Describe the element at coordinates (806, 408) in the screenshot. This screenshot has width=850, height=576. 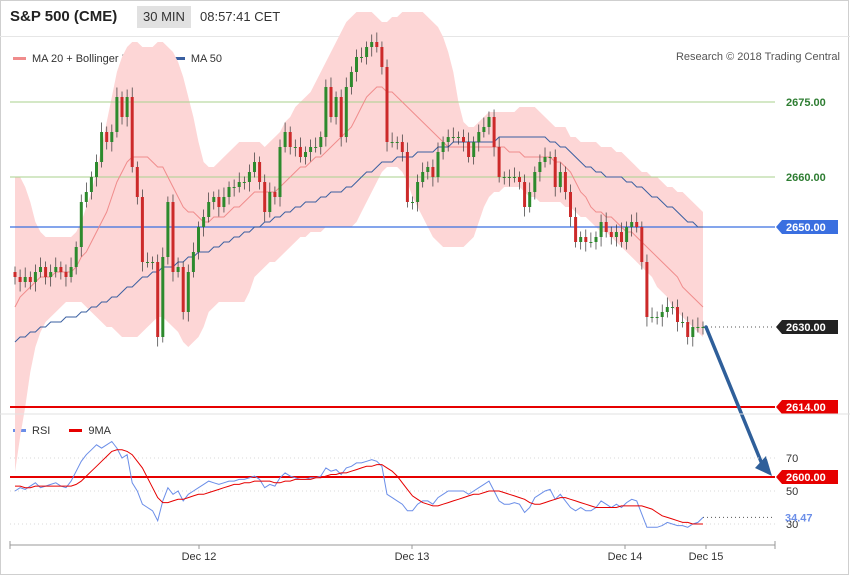
I see `price-label-text: 2614.00` at that location.